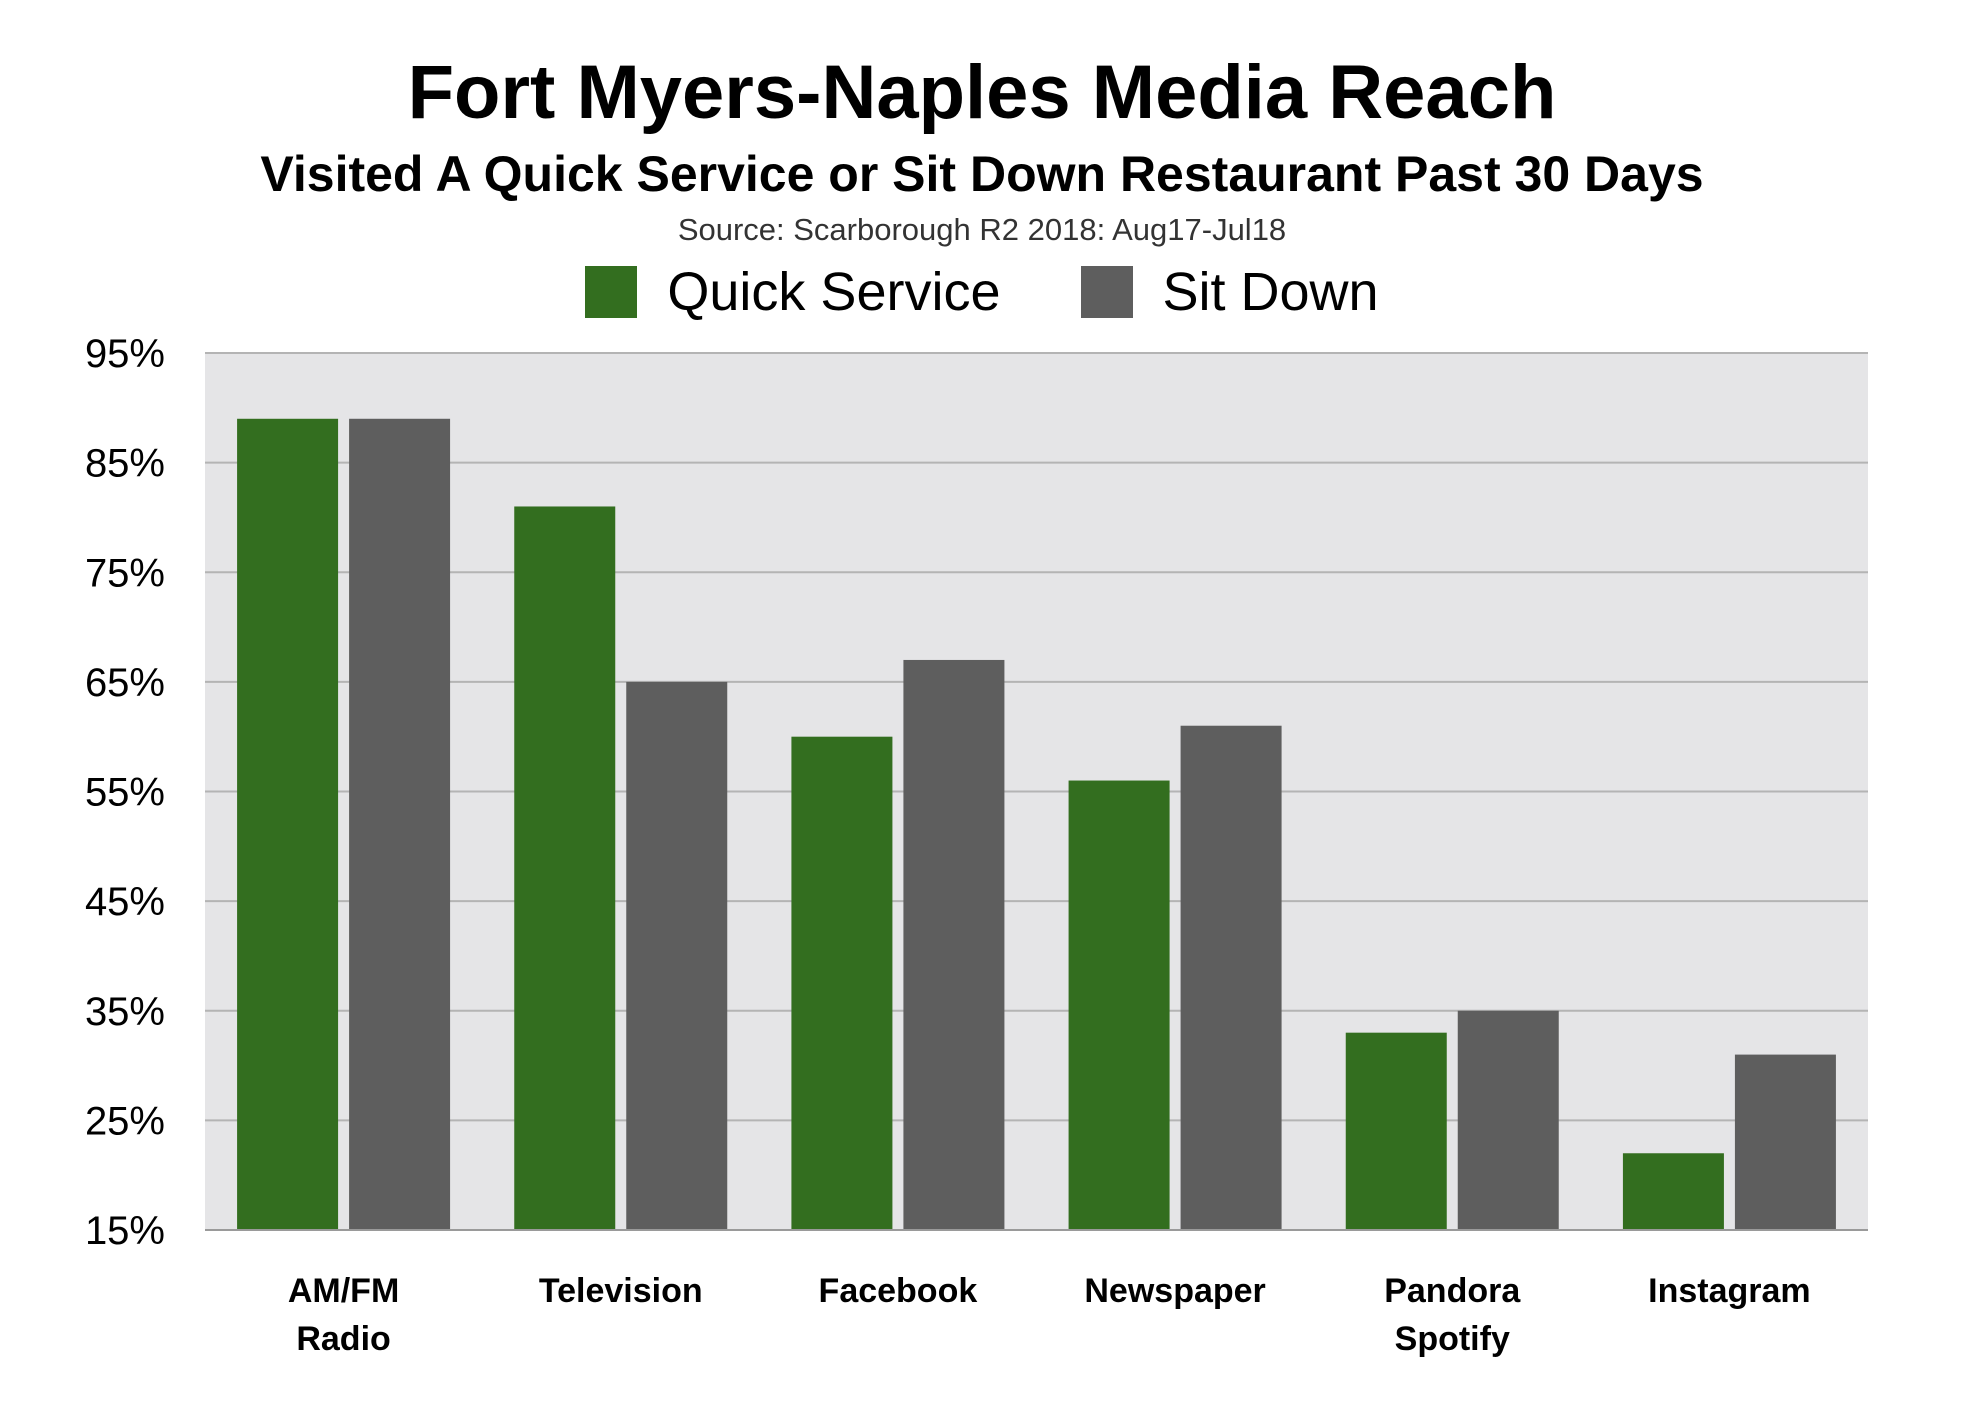 The width and height of the screenshot is (1964, 1410). Describe the element at coordinates (125, 354) in the screenshot. I see `y-tick-label: 95%` at that location.